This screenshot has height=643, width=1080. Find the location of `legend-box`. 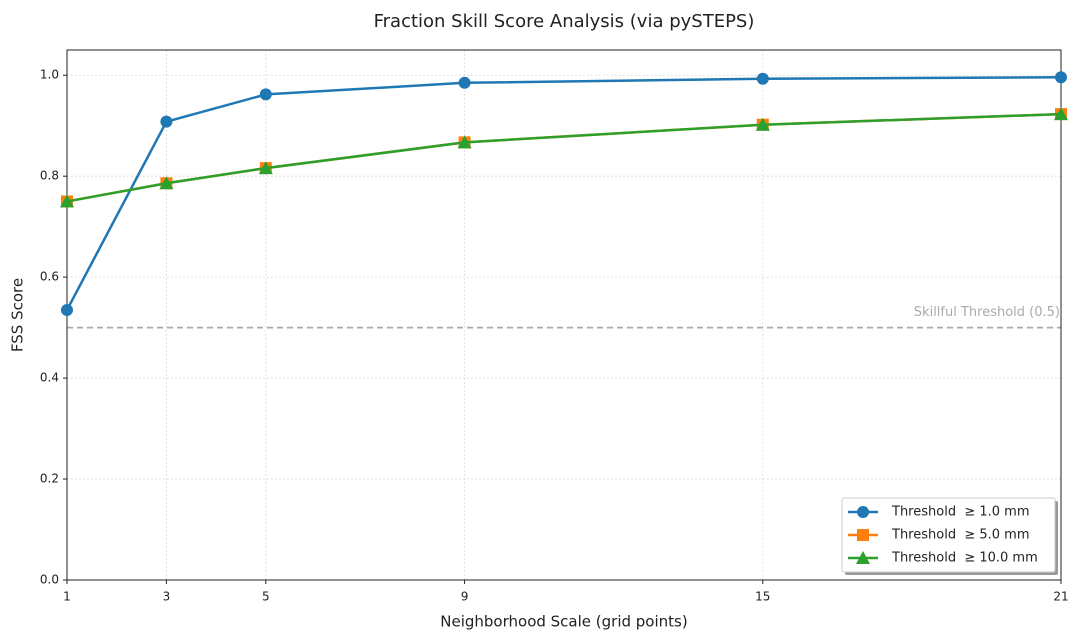

legend-box is located at coordinates (948, 535).